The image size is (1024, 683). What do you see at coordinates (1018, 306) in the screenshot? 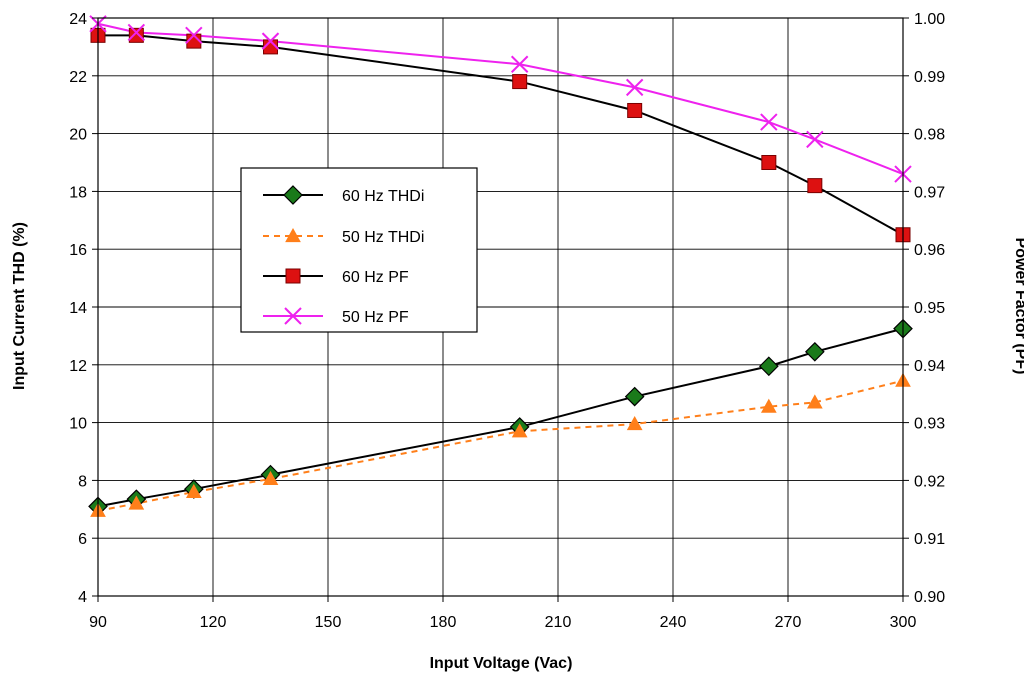
I see `right-y-axis-title: Power Factor (PF)` at bounding box center [1018, 306].